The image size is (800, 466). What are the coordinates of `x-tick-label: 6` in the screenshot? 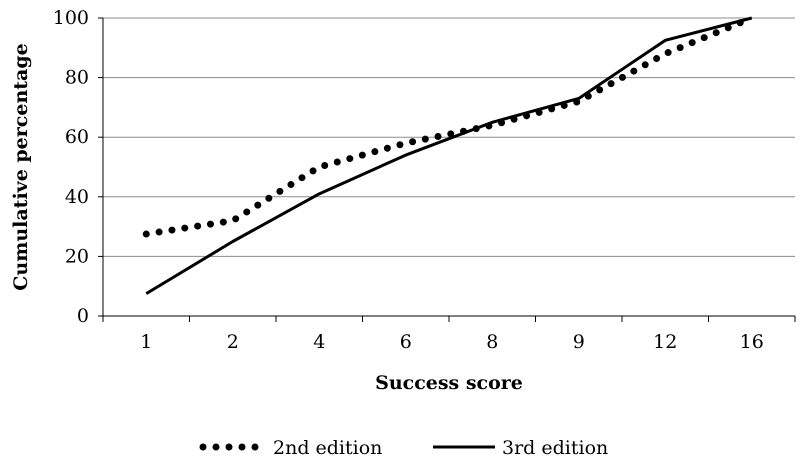 It's located at (406, 342).